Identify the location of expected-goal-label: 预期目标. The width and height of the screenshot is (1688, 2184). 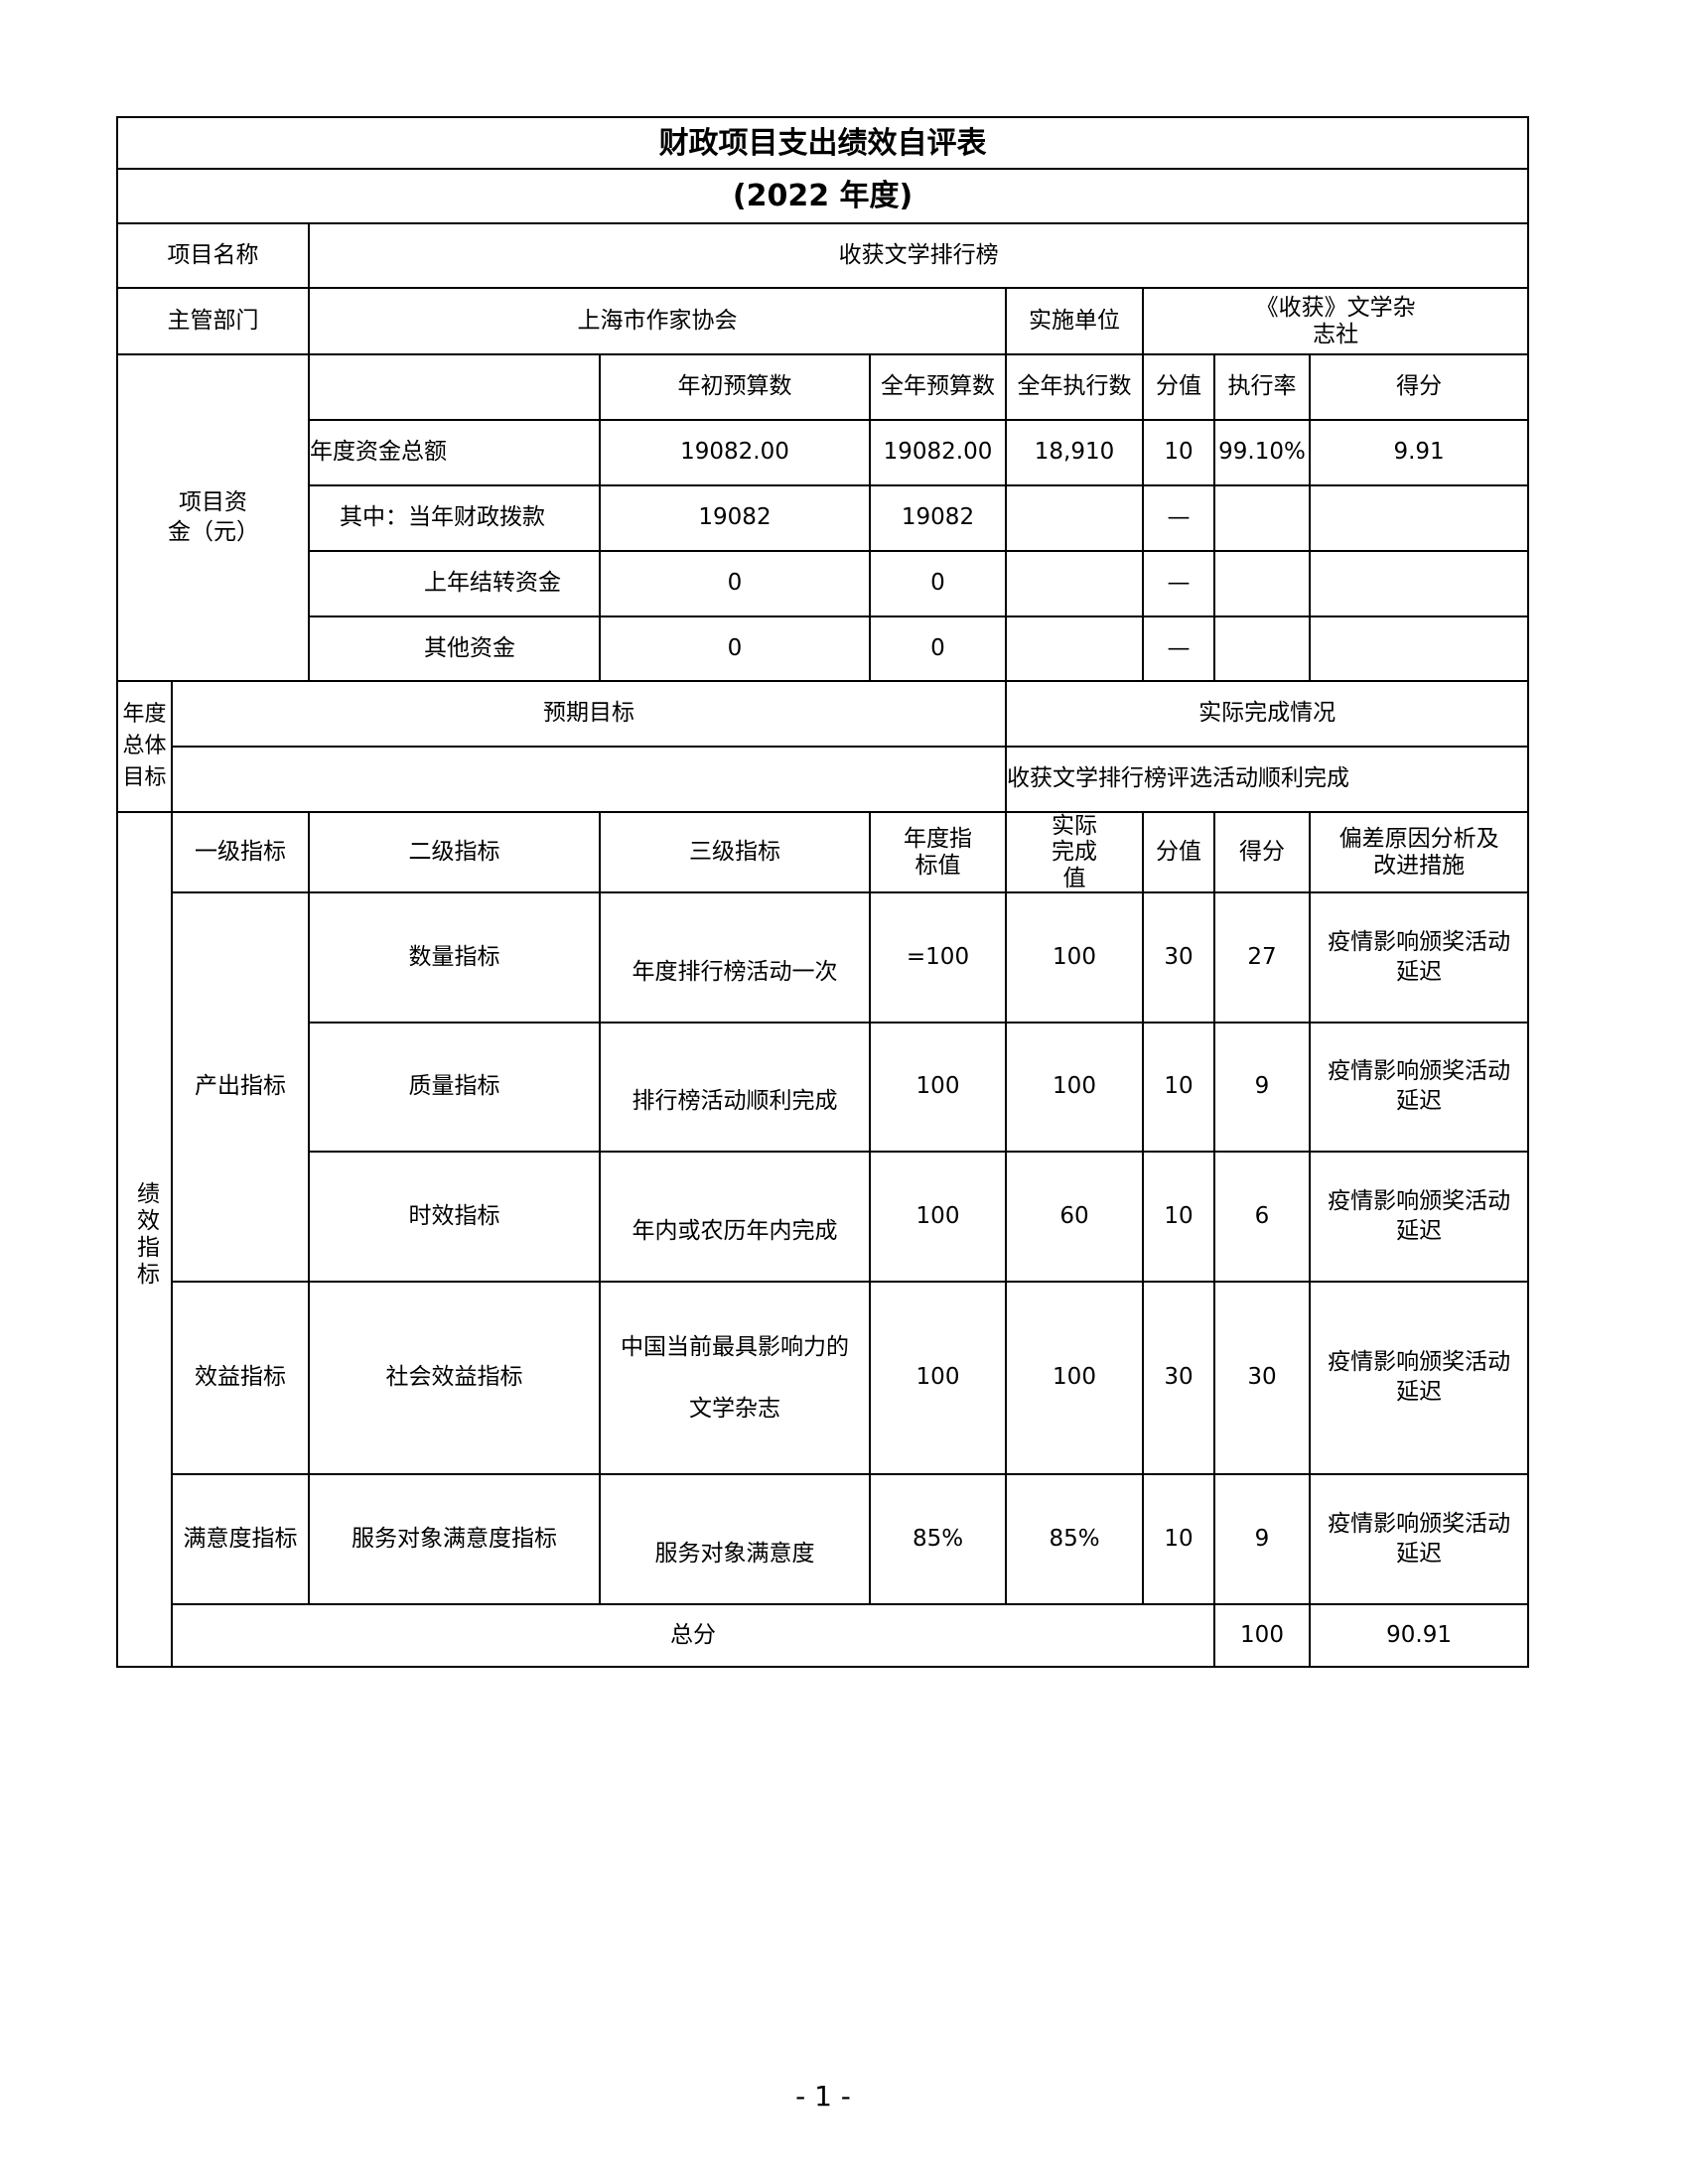
(589, 714).